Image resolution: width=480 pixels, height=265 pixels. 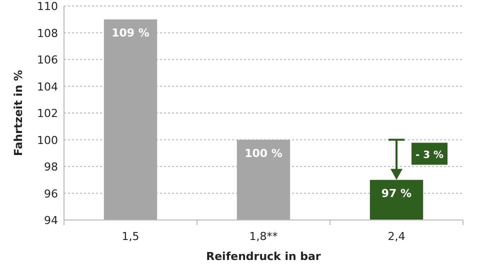 I want to click on data-label: 100 %, so click(x=263, y=153).